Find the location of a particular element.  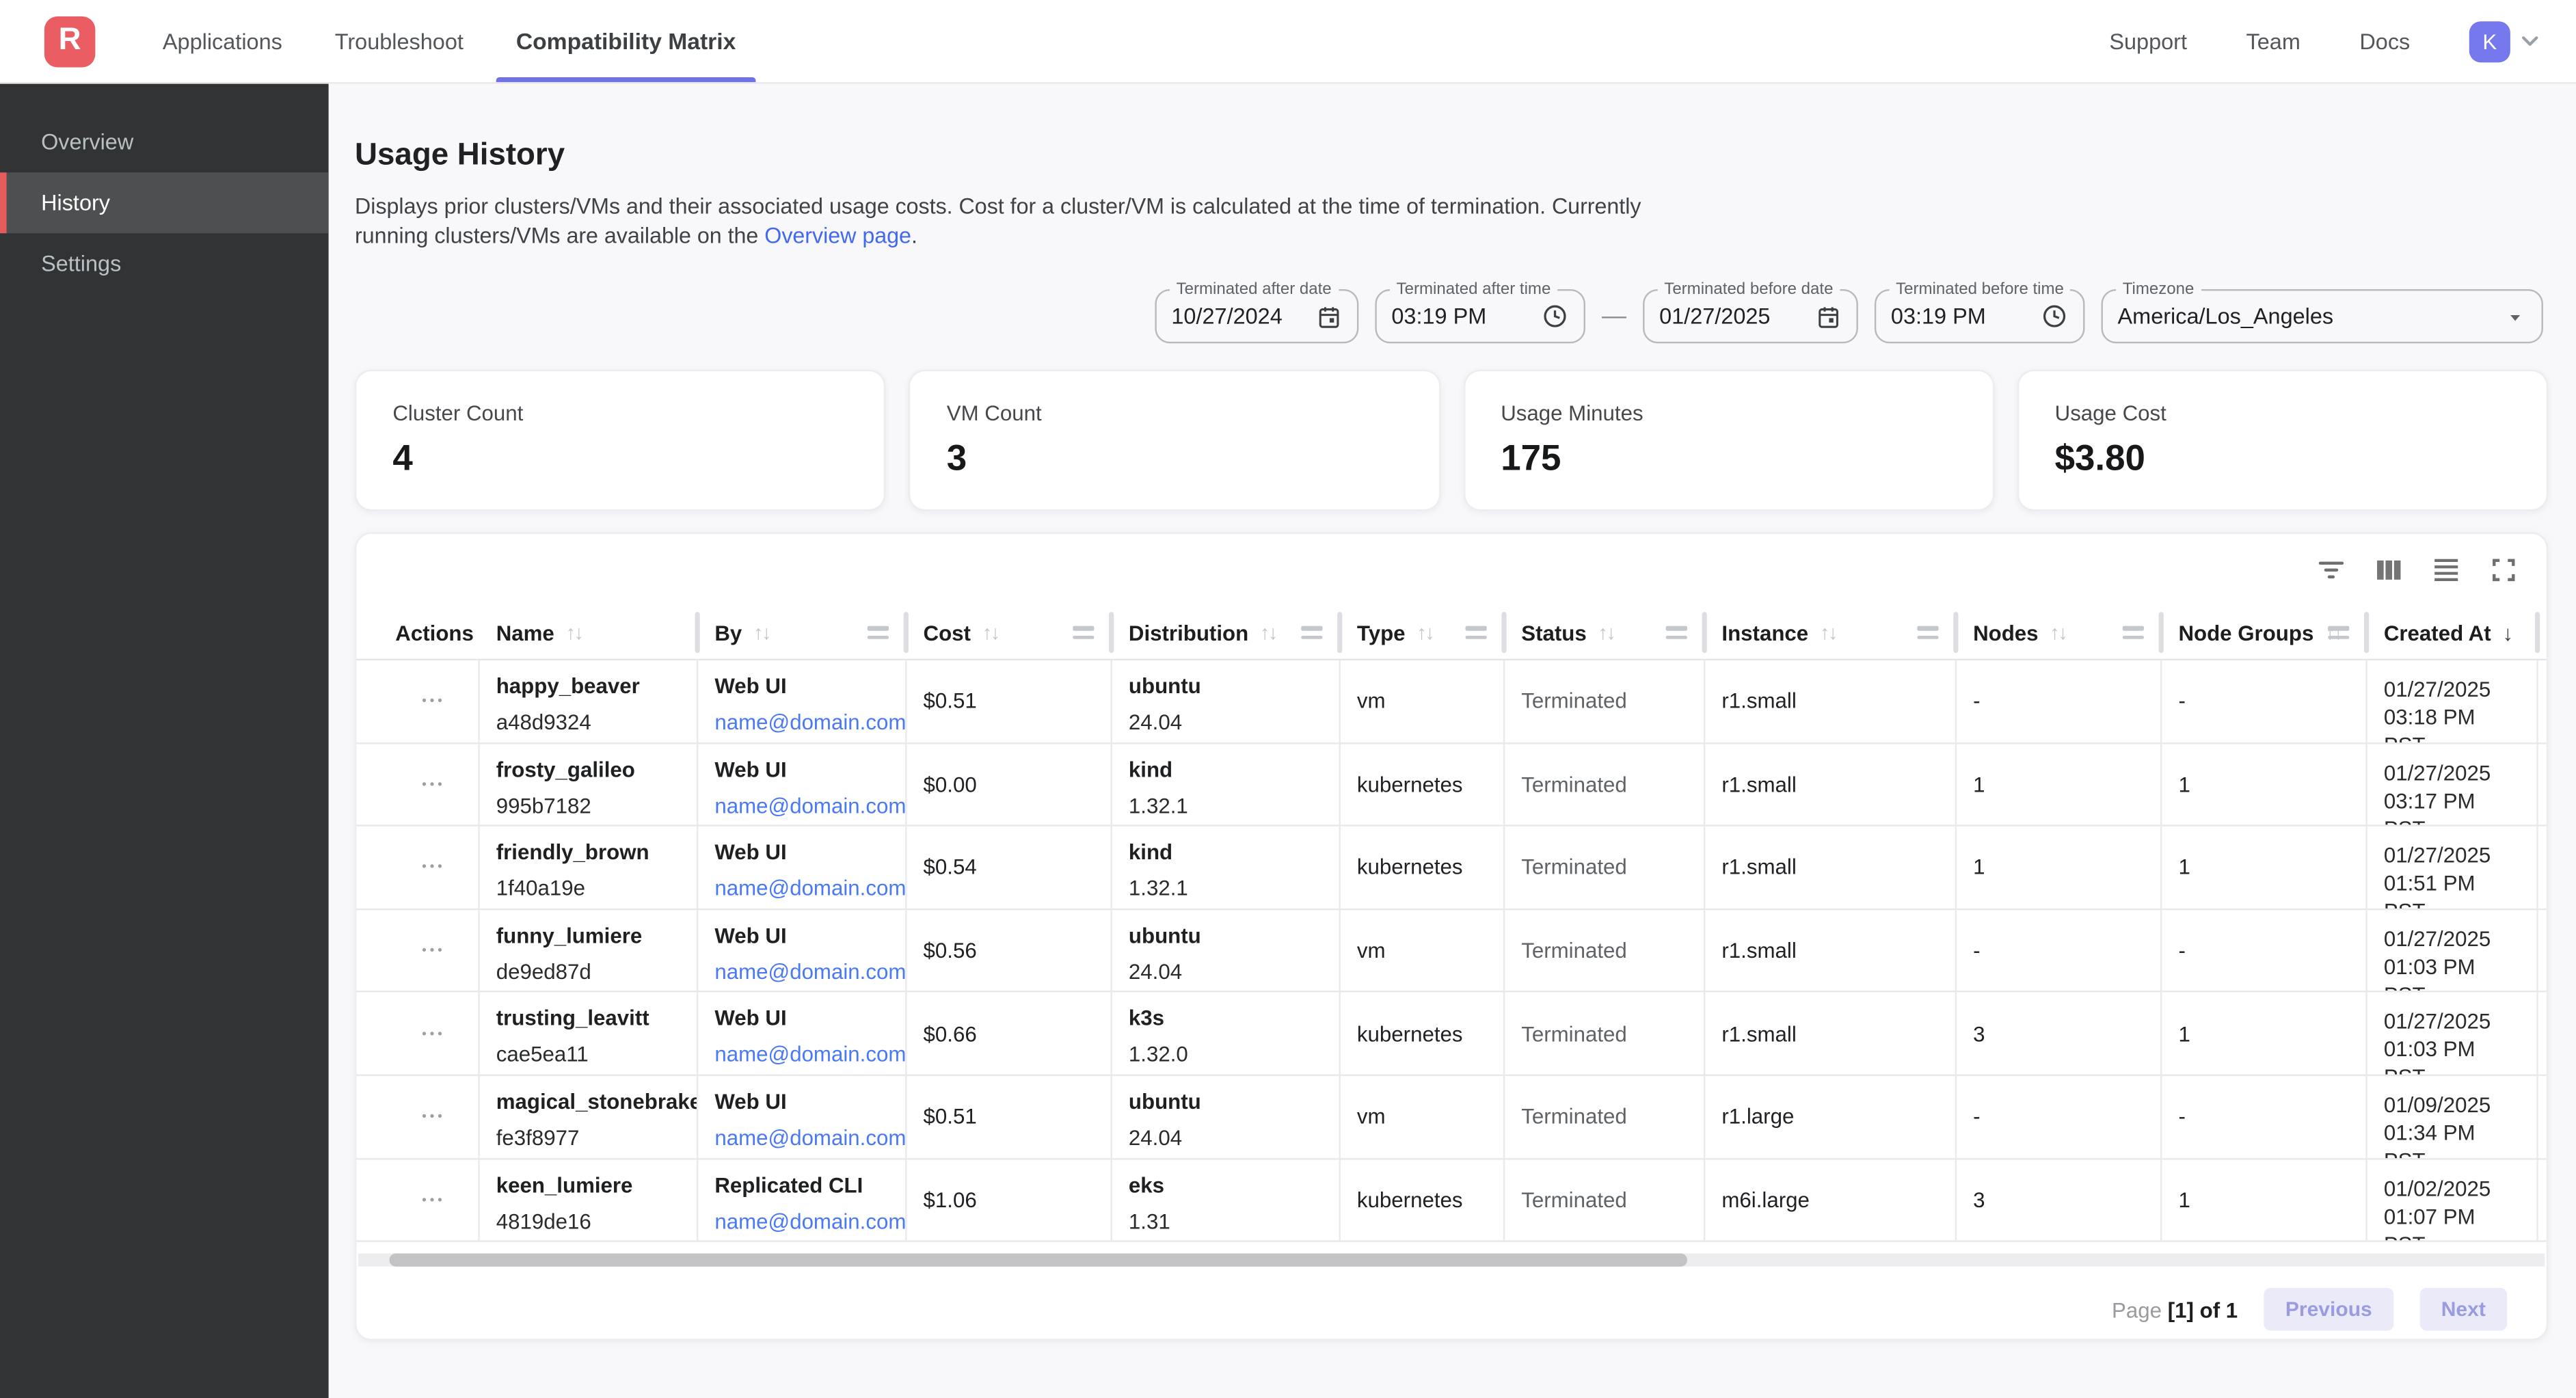

created-date: 01/02/2025 is located at coordinates (2437, 1187).